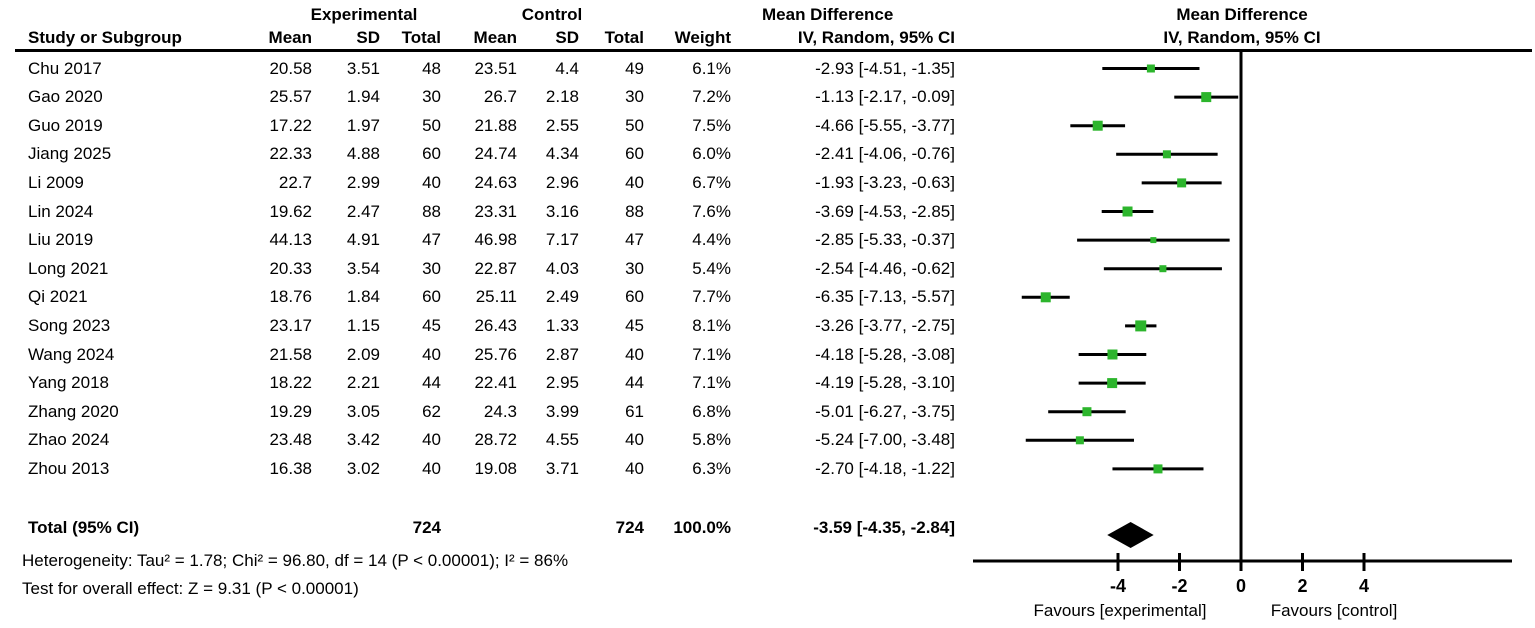  Describe the element at coordinates (885, 240) in the screenshot. I see `cell-ci-text: -2.85 [-5.33, -0.37]` at that location.